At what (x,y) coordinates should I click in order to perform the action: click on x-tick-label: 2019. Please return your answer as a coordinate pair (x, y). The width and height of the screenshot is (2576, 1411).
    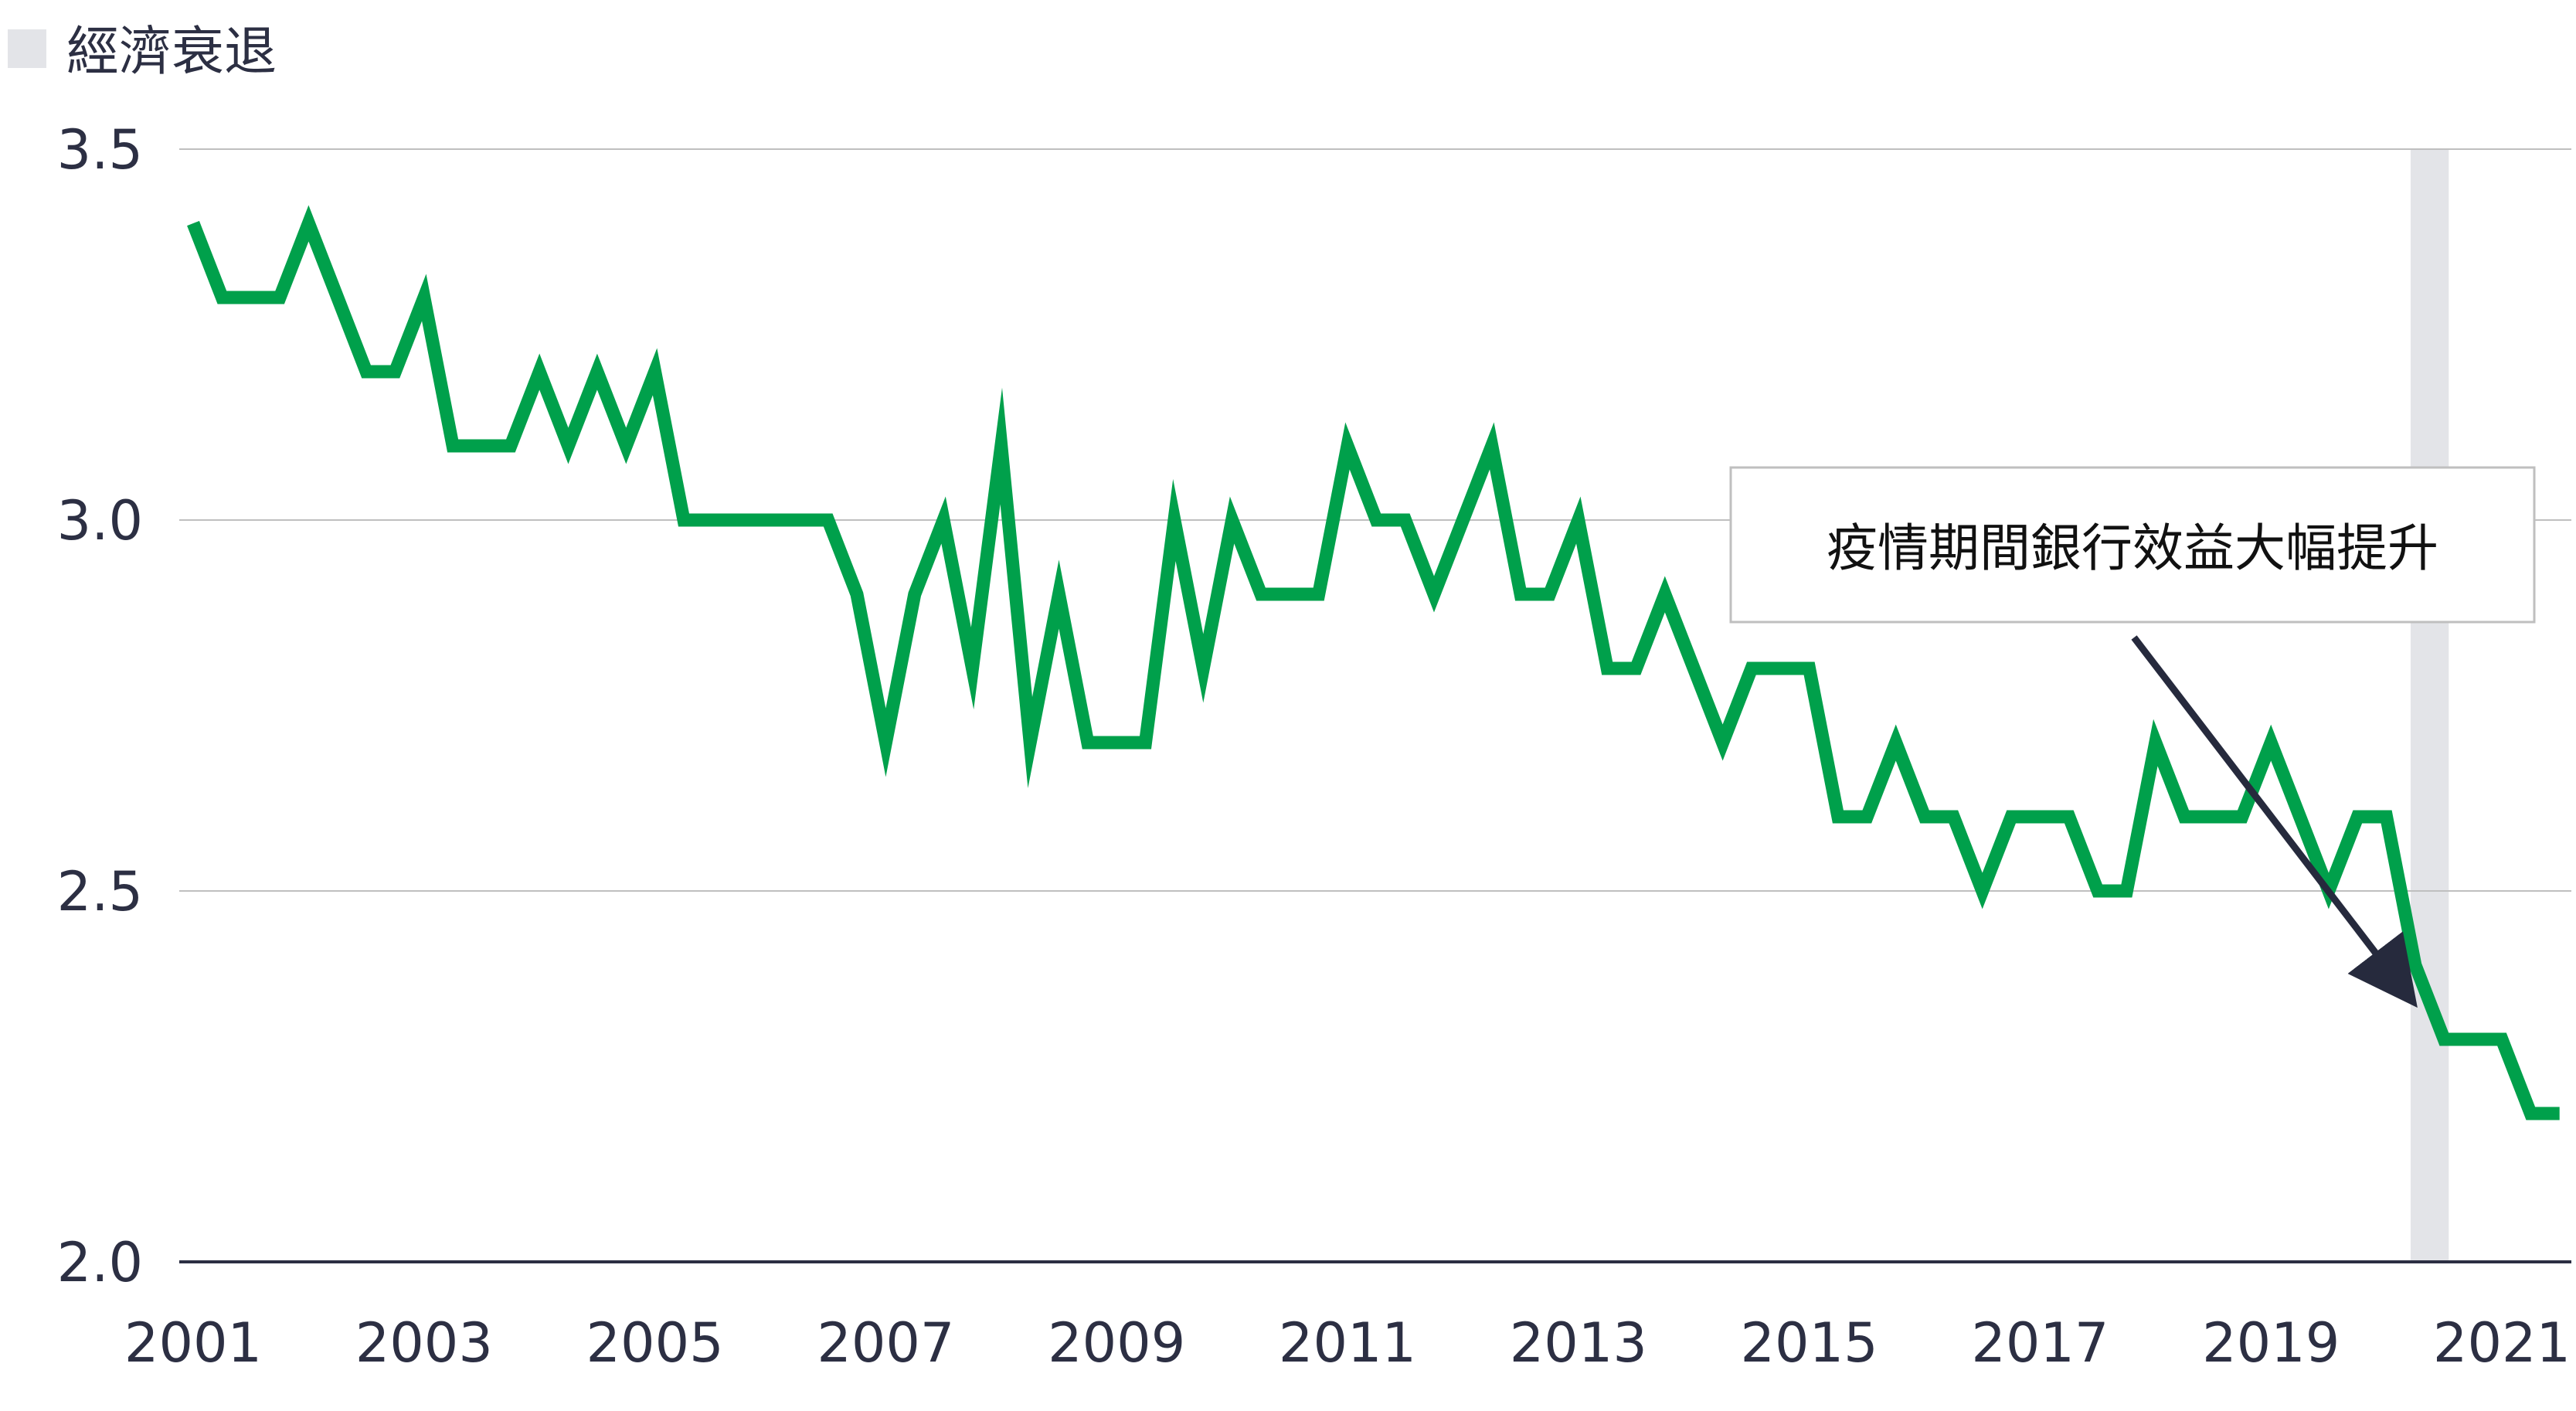
    Looking at the image, I should click on (2271, 1343).